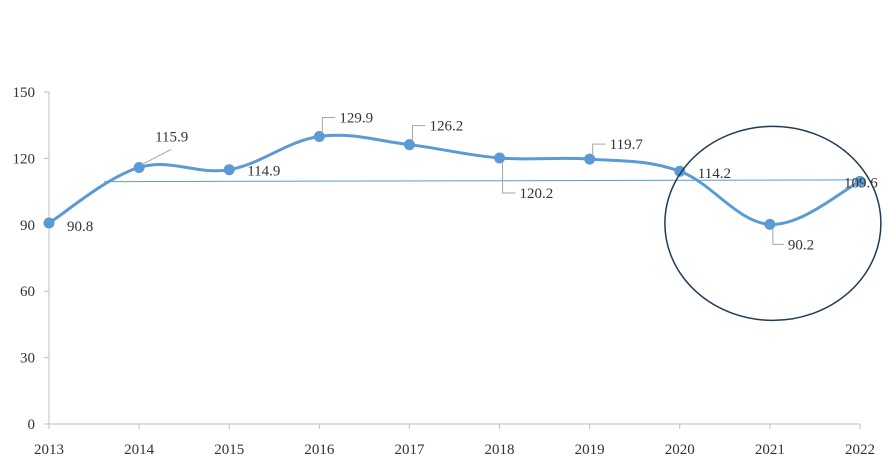  What do you see at coordinates (27, 226) in the screenshot?
I see `y-tick-label: 90` at bounding box center [27, 226].